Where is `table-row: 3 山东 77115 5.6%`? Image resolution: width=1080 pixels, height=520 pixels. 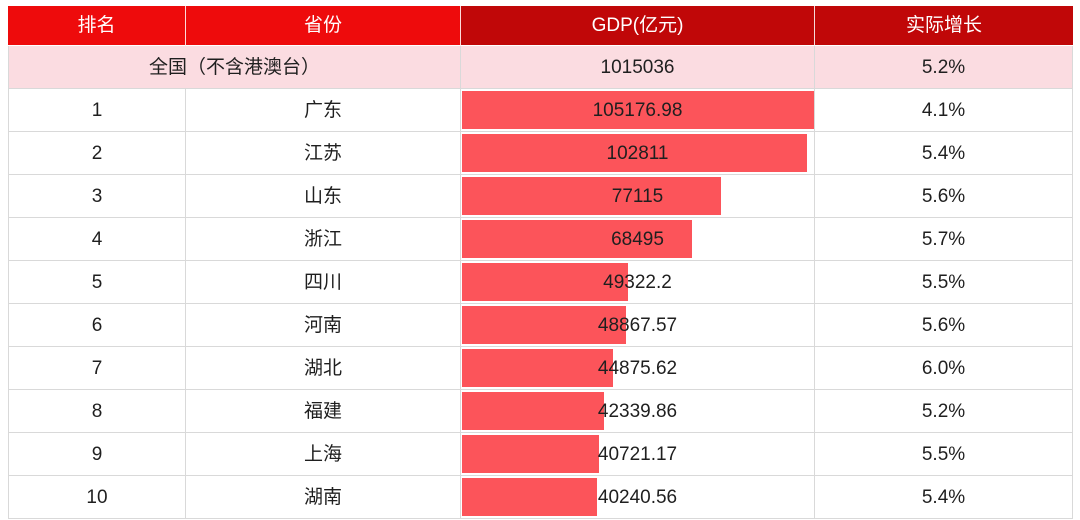
table-row: 3 山东 77115 5.6% is located at coordinates (540, 196).